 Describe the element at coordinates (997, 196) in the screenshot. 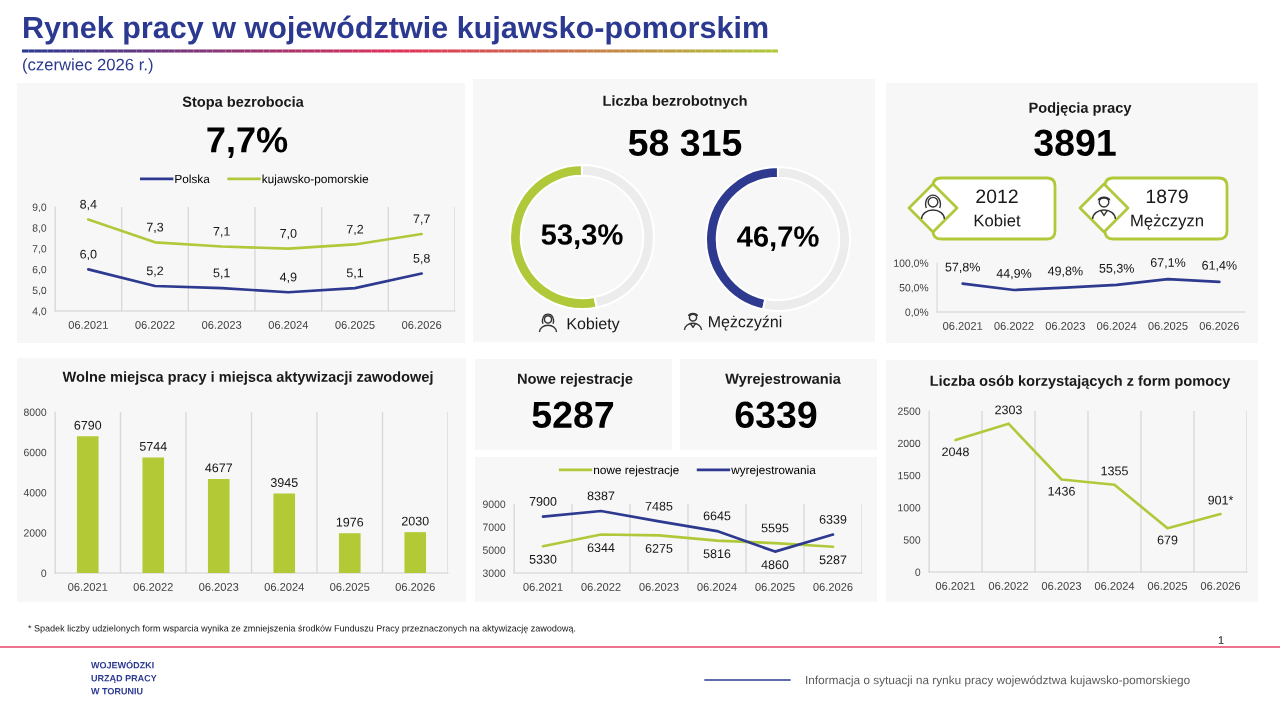

I see `text: 2012` at that location.